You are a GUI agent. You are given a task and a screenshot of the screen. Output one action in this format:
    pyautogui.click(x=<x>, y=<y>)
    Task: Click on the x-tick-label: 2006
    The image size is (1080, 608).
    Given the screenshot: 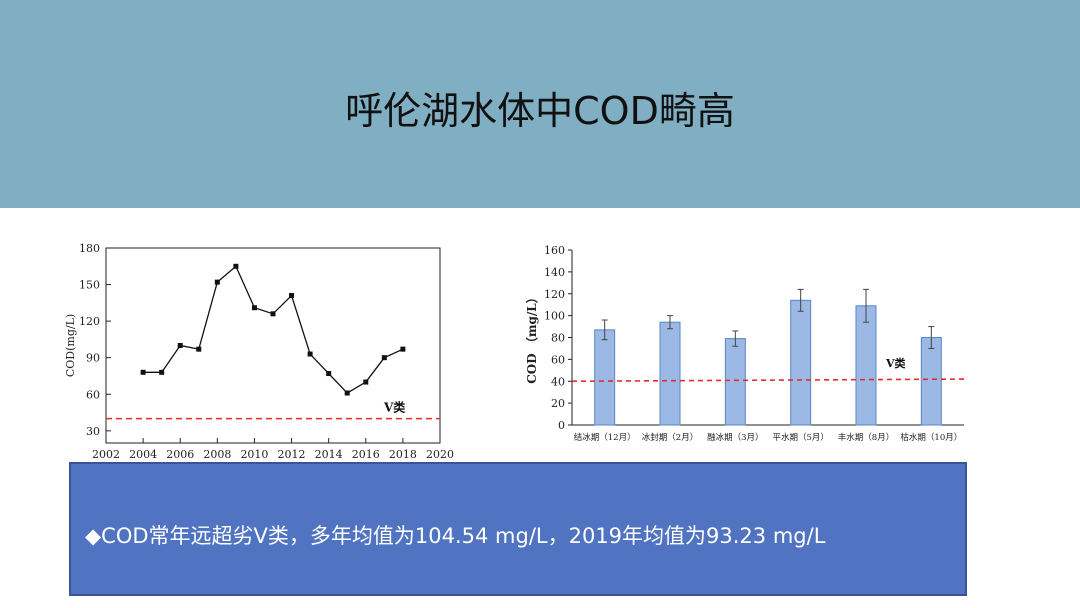 What is the action you would take?
    pyautogui.click(x=180, y=454)
    